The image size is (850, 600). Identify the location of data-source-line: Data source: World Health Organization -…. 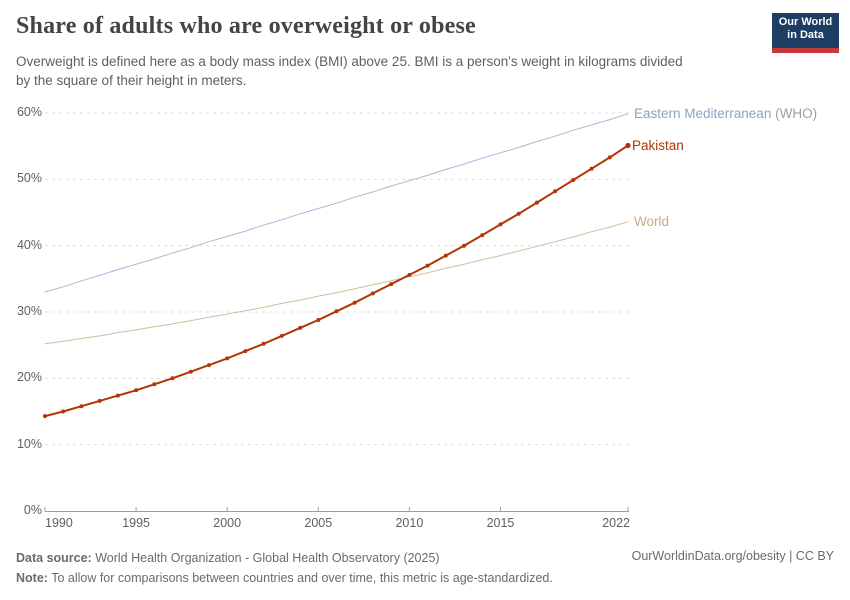
(228, 558).